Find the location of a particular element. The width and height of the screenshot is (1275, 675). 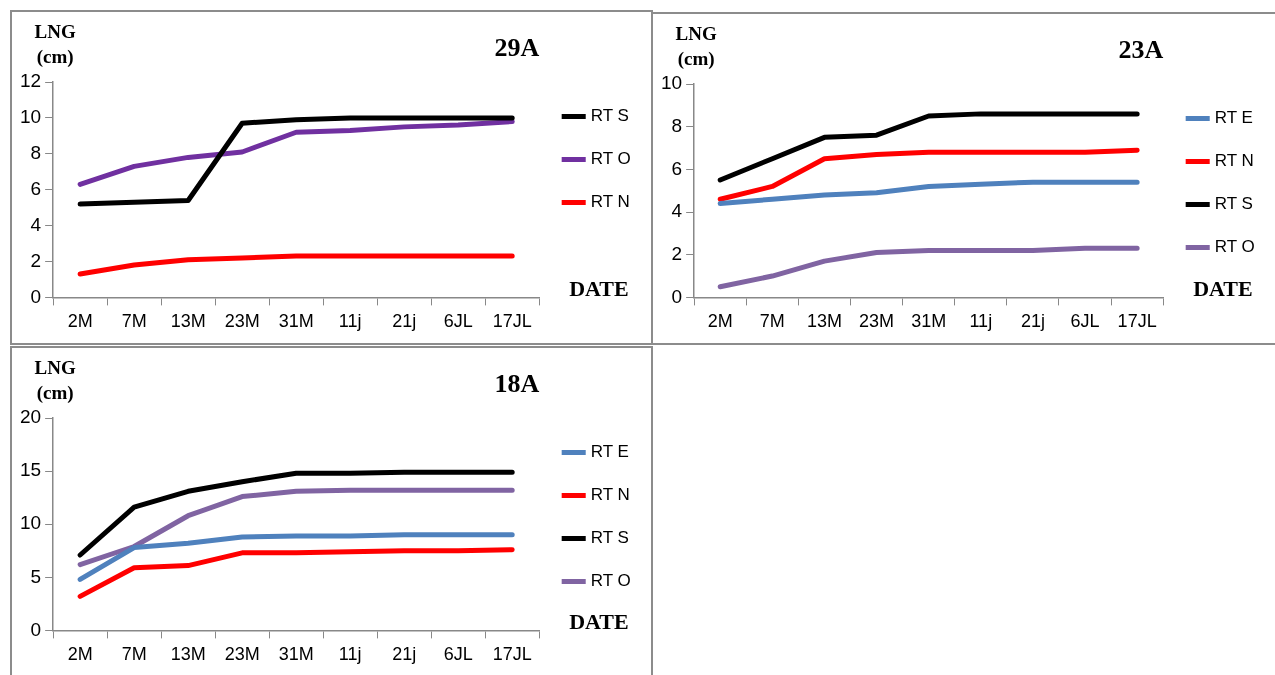

y-tick-label: 15 is located at coordinates (30, 470).